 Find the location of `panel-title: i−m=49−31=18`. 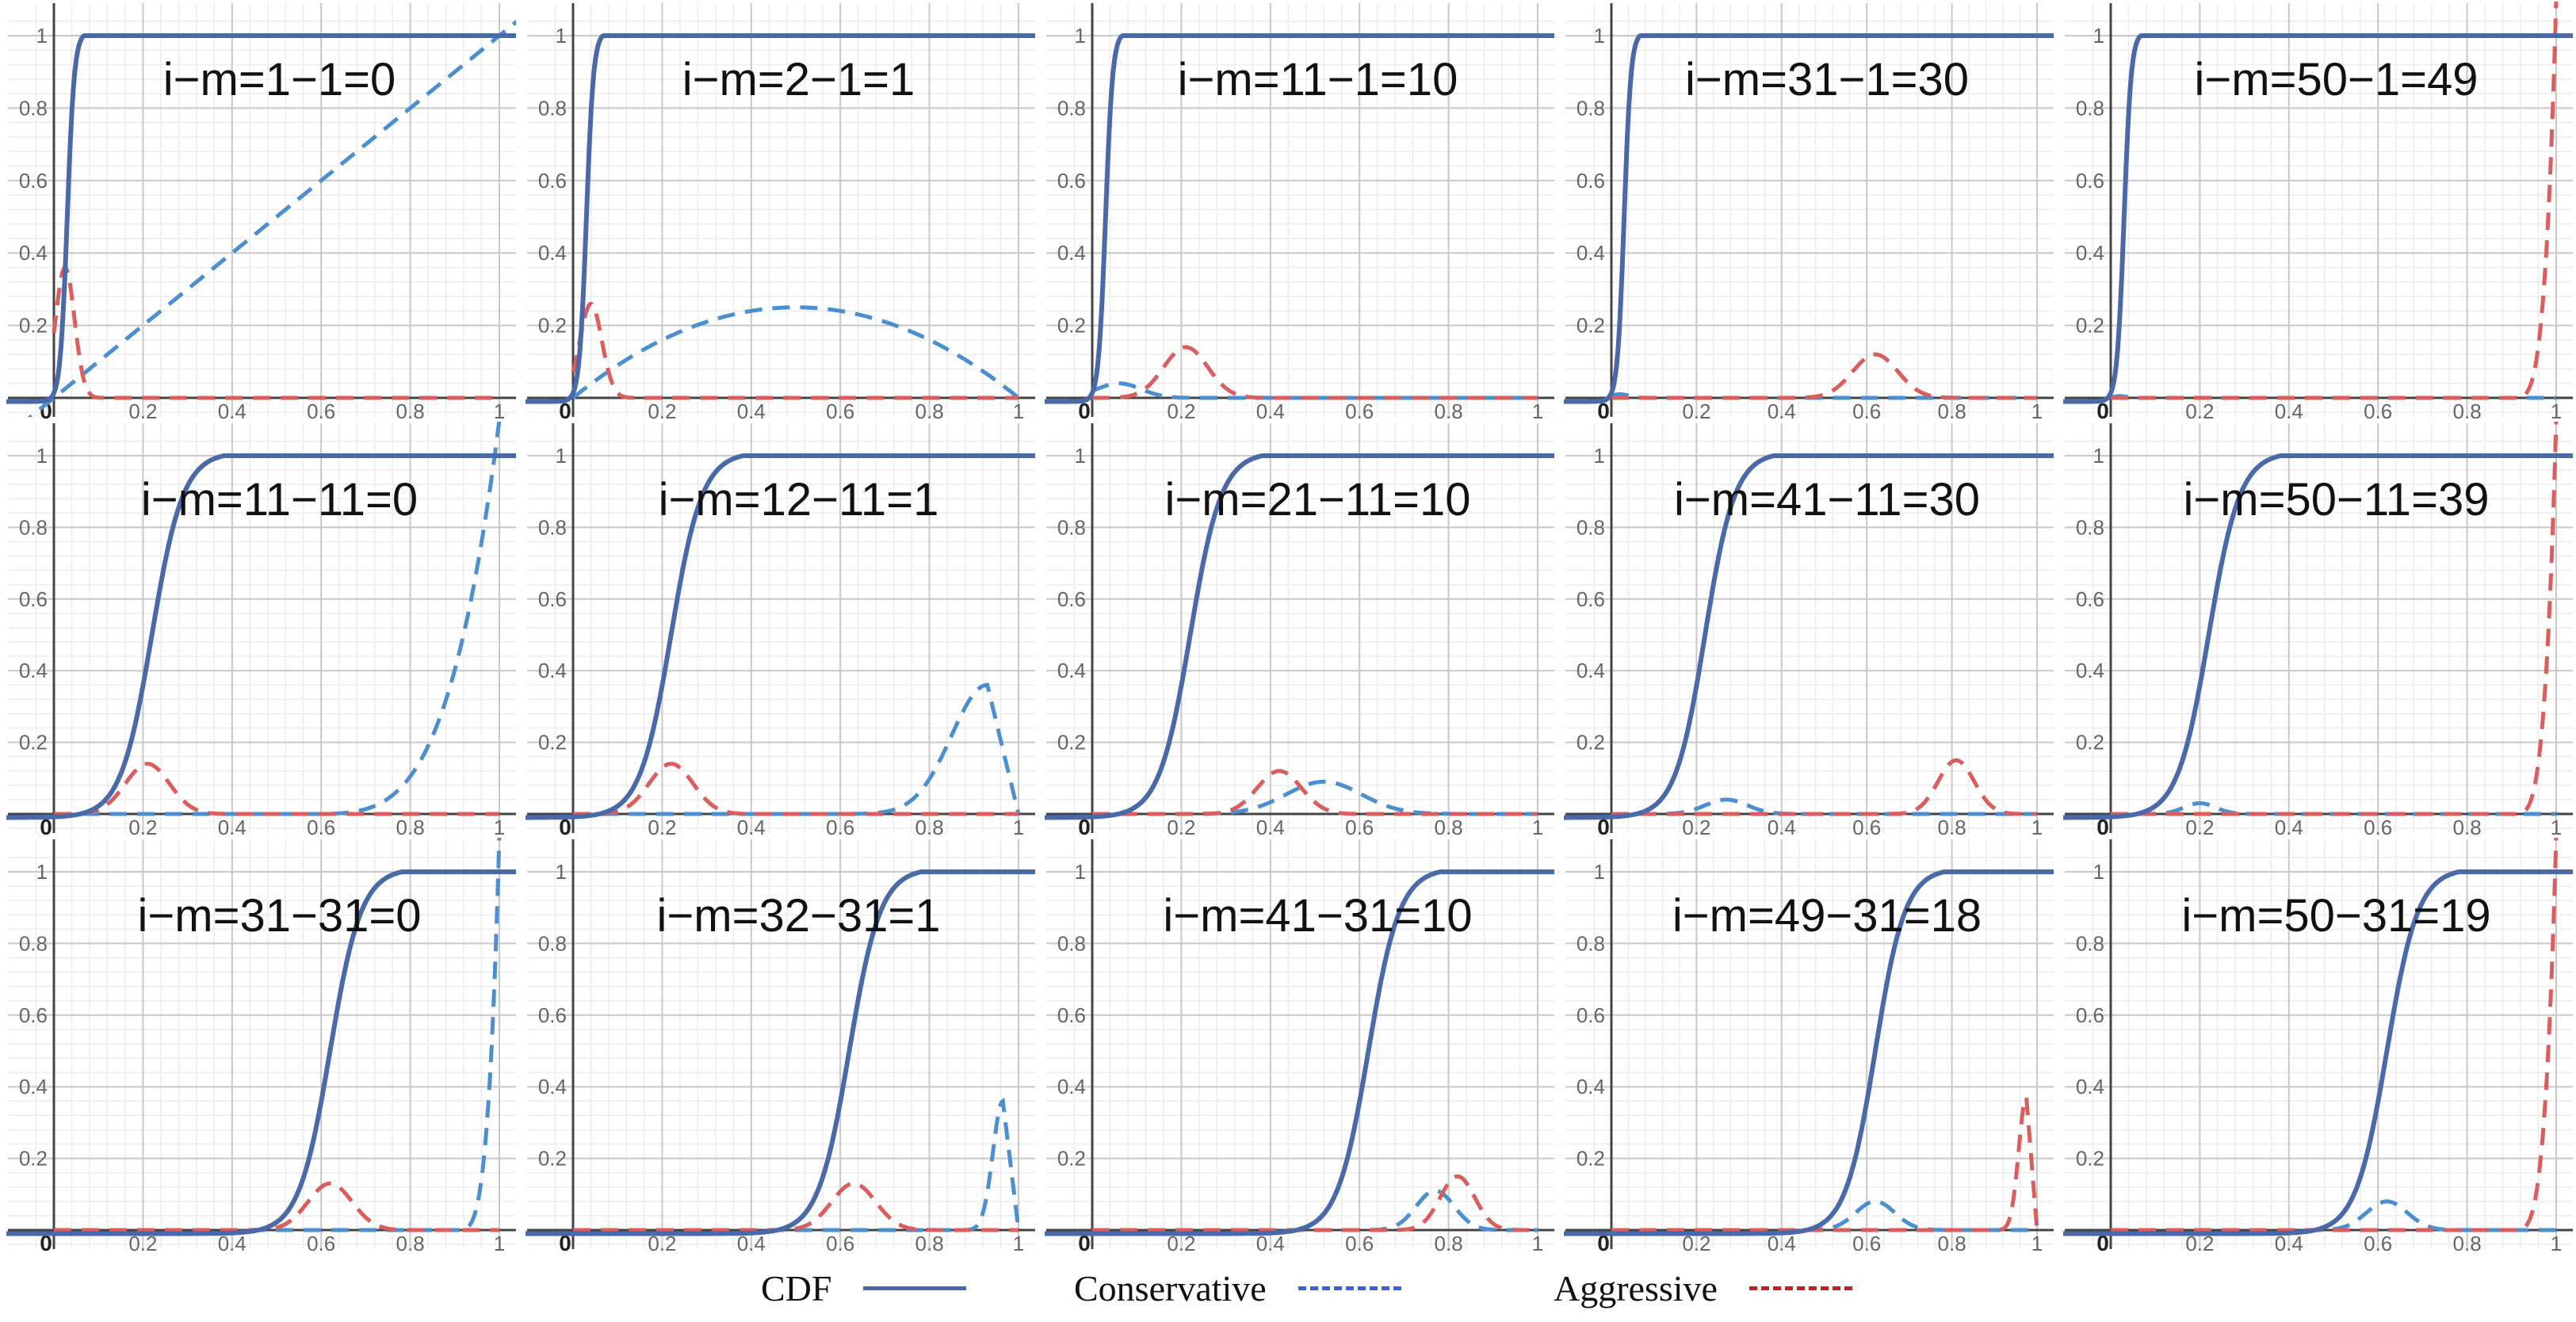

panel-title: i−m=49−31=18 is located at coordinates (1827, 916).